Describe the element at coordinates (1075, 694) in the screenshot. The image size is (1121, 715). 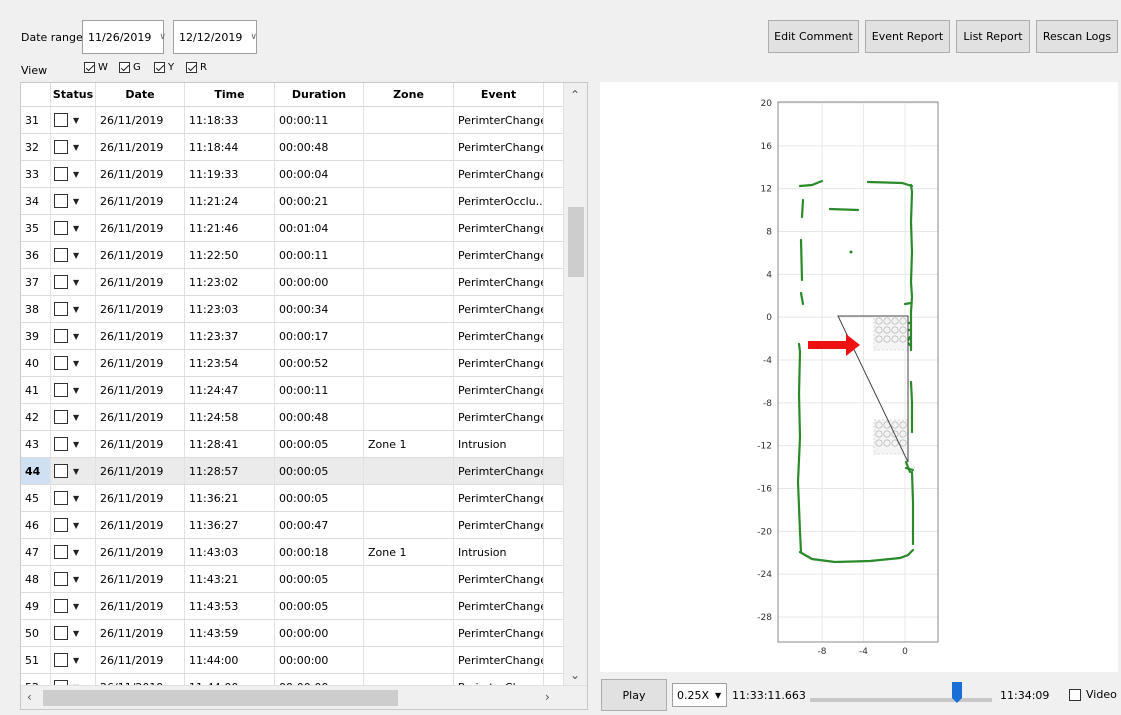
I see `video-checkbox-box` at that location.